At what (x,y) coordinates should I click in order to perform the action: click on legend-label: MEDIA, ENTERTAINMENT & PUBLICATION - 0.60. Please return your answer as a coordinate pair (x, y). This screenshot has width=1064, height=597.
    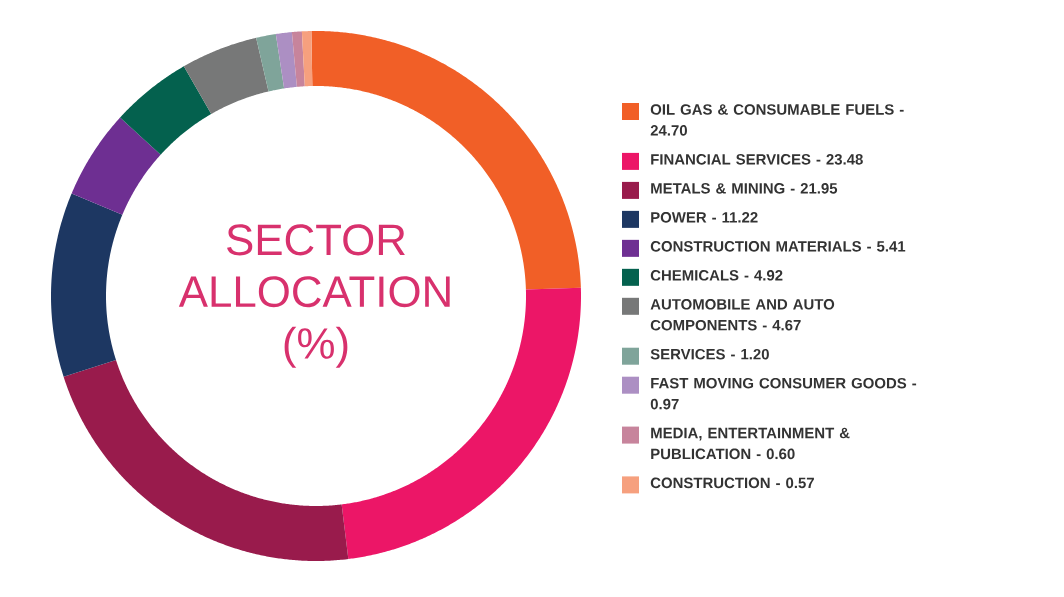
    Looking at the image, I should click on (750, 443).